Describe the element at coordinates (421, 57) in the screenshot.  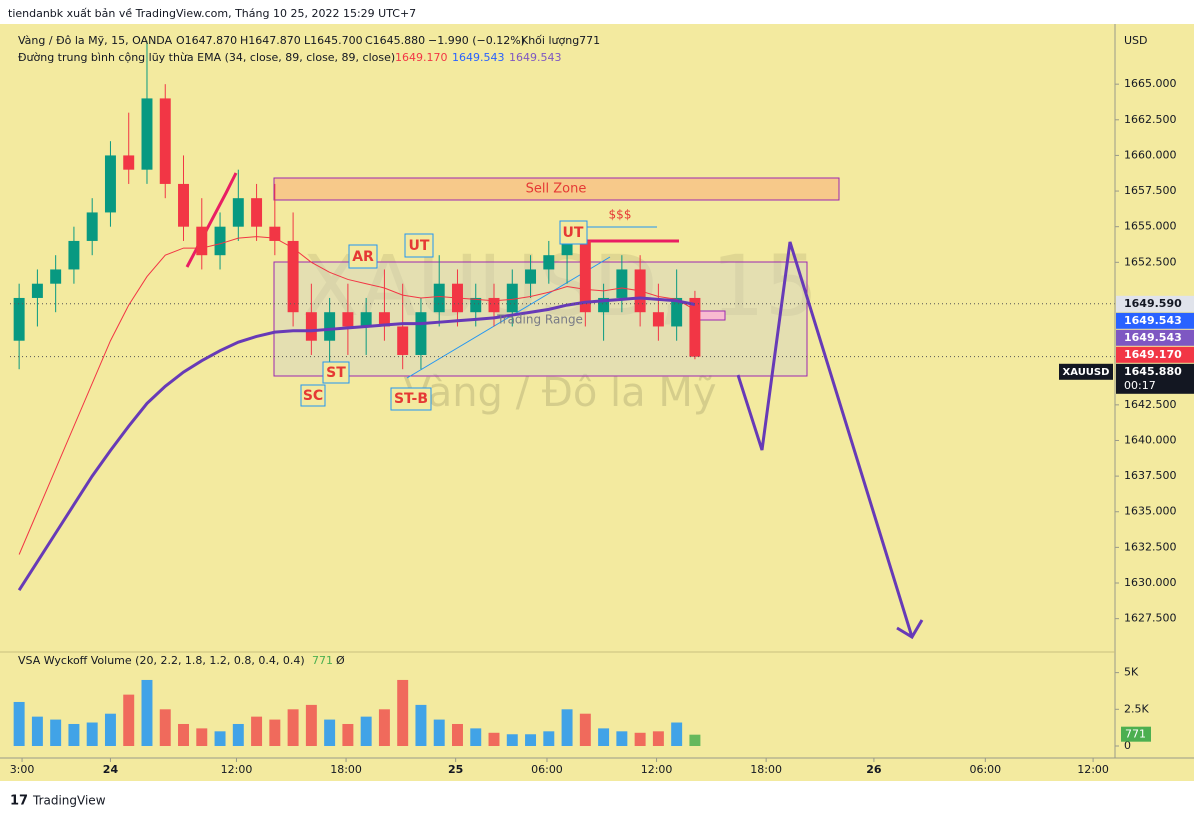
I see `indicator-value: 1649.170` at that location.